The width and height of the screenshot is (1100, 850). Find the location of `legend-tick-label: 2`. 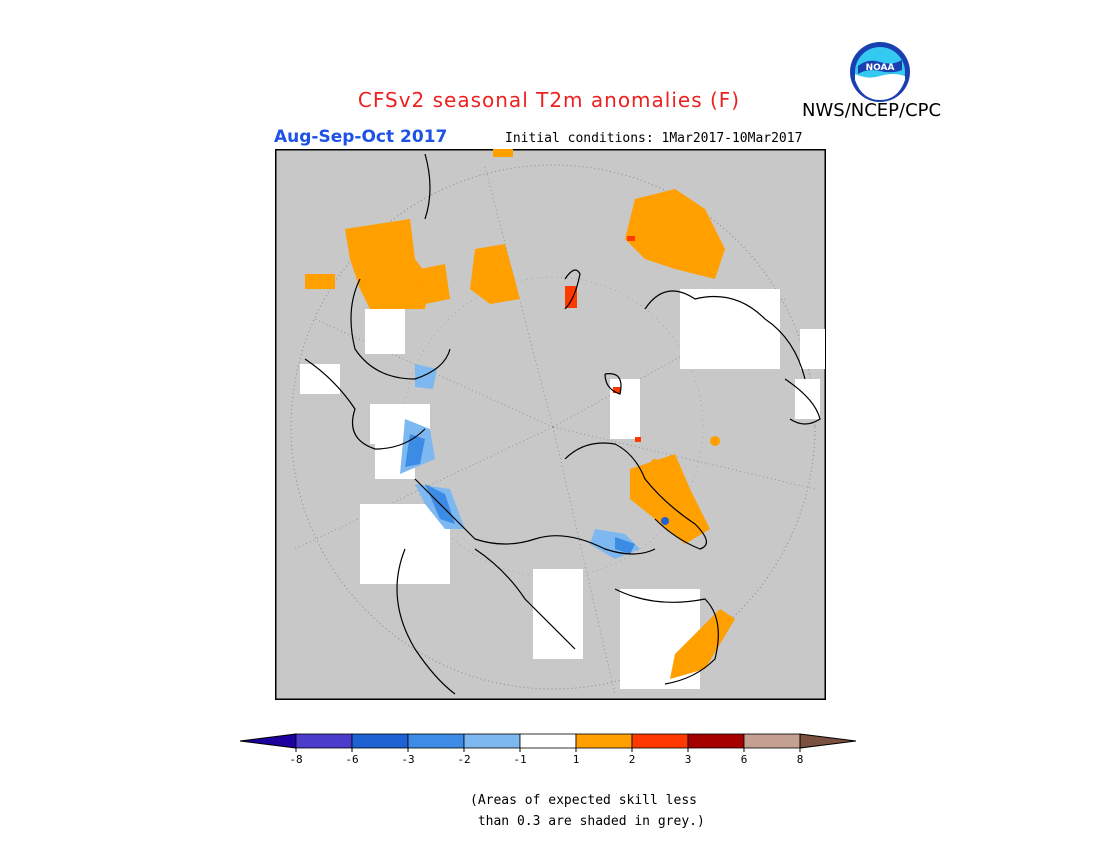

legend-tick-label: 2 is located at coordinates (632, 759).